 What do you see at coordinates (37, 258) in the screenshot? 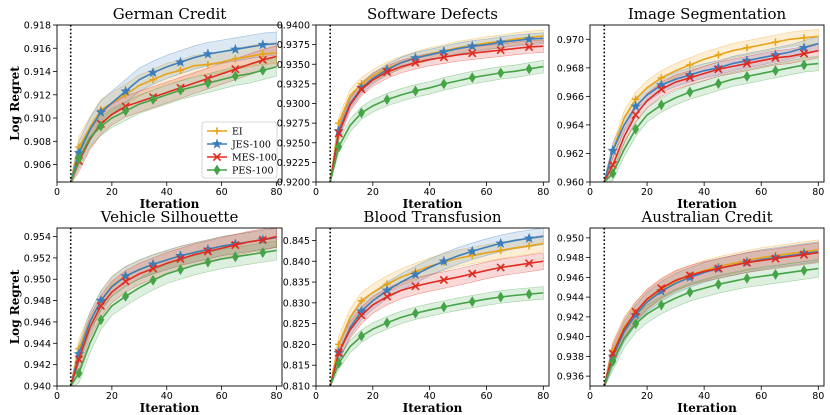
I see `y-tick-label: 0.952` at bounding box center [37, 258].